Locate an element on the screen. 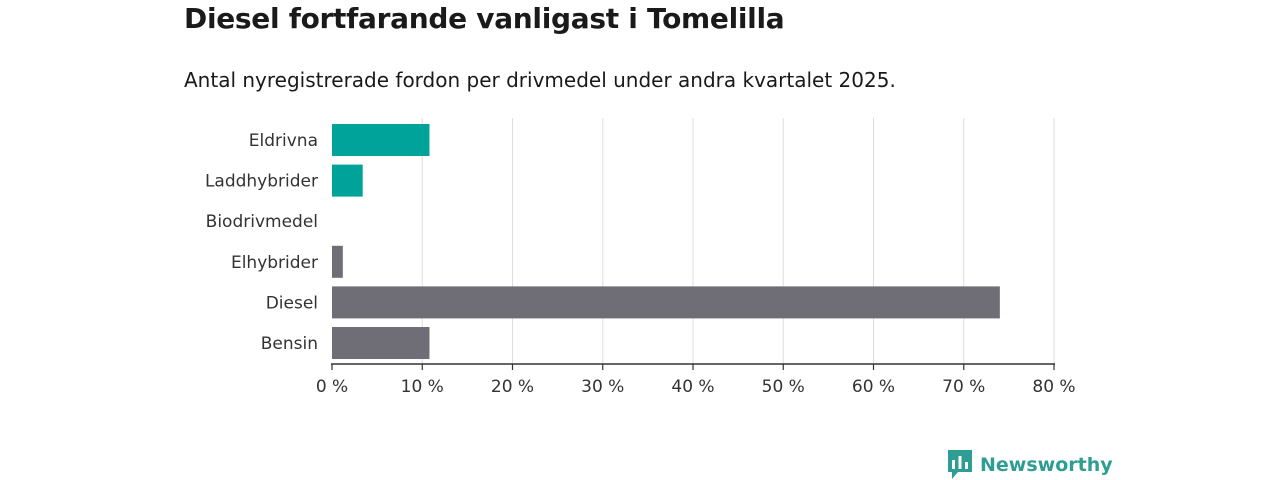 This screenshot has width=1280, height=480. category-label: Biodrivmedel is located at coordinates (262, 222).